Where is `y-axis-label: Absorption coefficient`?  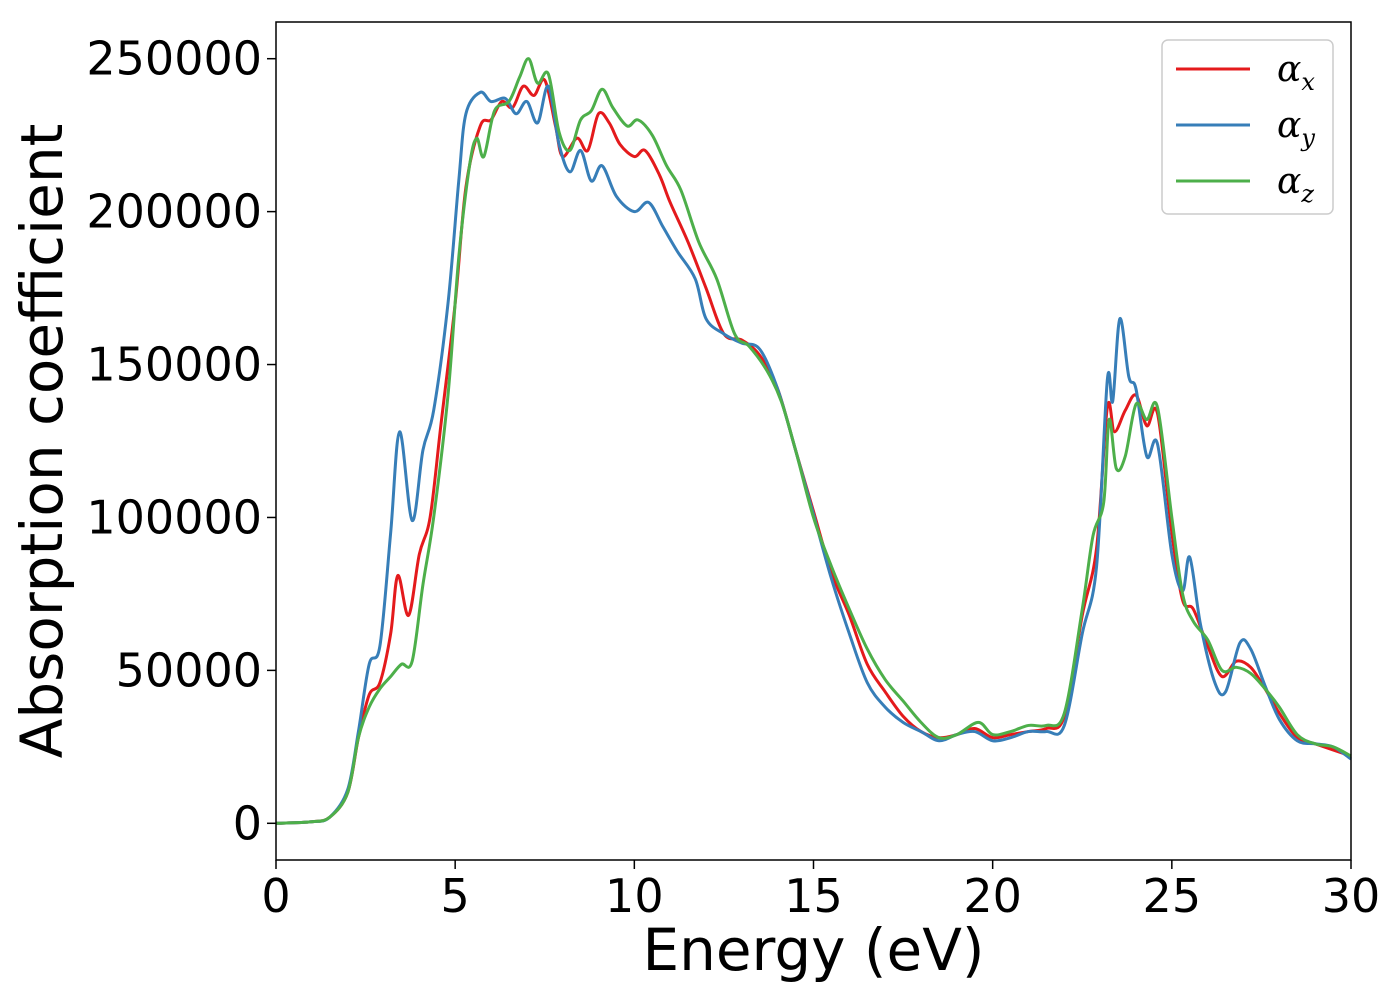
y-axis-label: Absorption coefficient is located at coordinates (42, 441).